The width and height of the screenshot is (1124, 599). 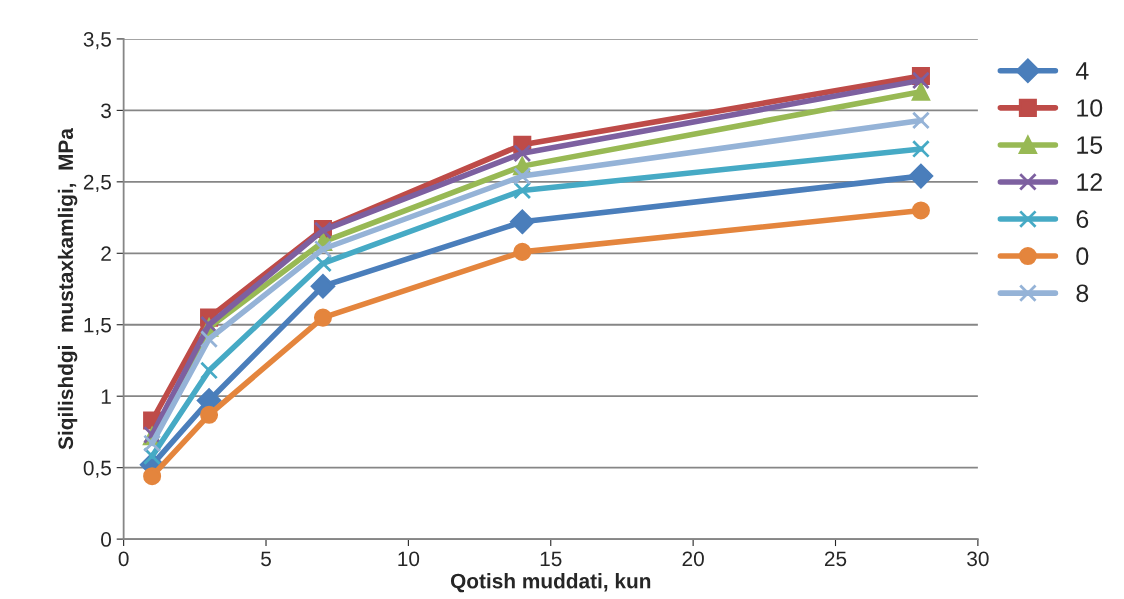 What do you see at coordinates (67, 288) in the screenshot?
I see `y-axis-title: Siqilishdgi mustaxkamligi, MPa` at bounding box center [67, 288].